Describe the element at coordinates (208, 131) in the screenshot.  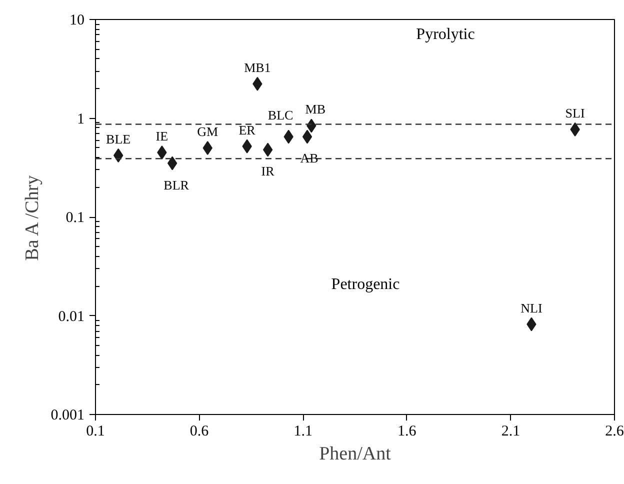
I see `annotation: GM` at that location.